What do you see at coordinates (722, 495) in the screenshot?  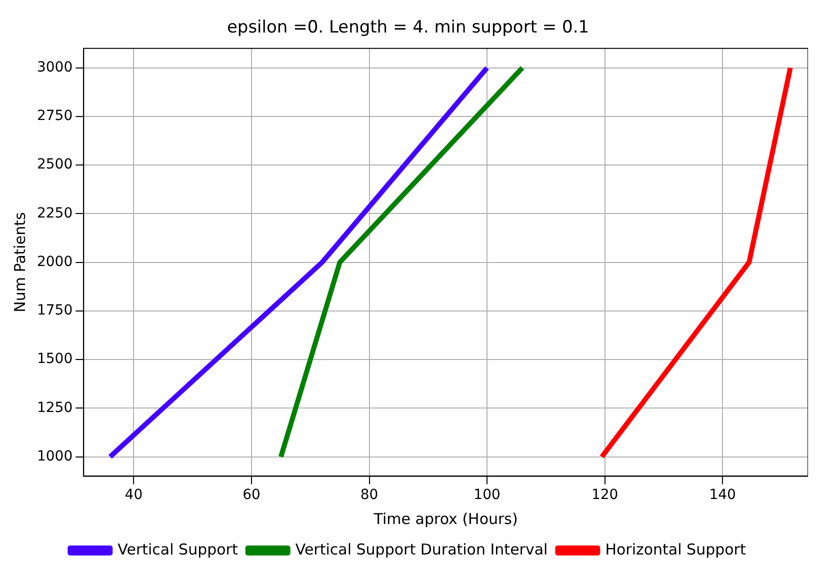 I see `x-tick-label: 140` at bounding box center [722, 495].